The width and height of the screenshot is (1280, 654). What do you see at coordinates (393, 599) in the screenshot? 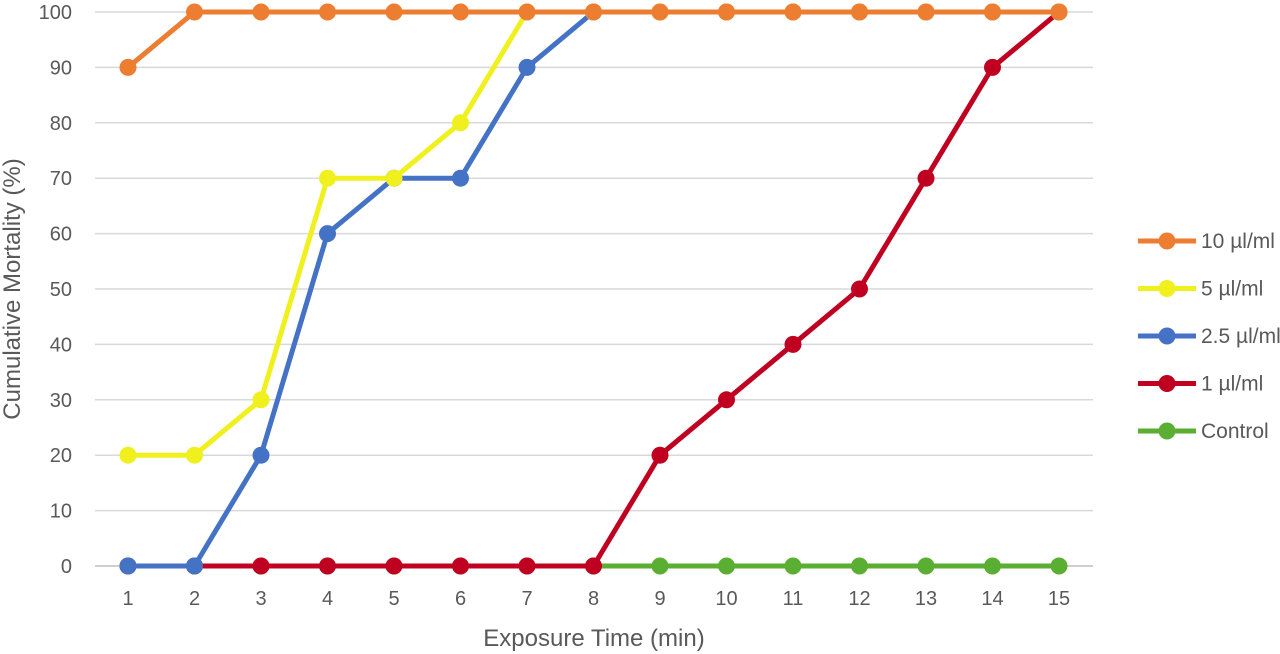
I see `x-tick-label: 5` at bounding box center [393, 599].